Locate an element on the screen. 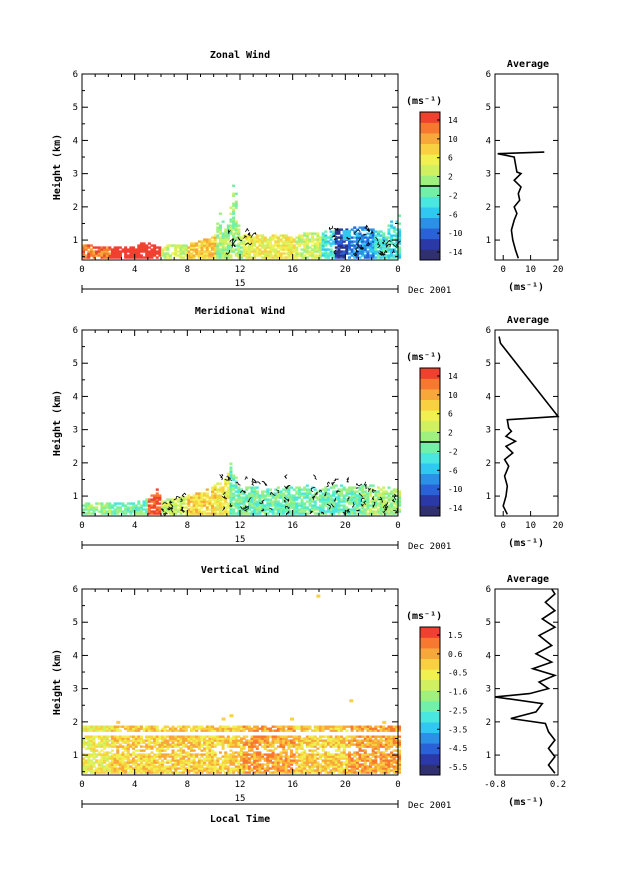 The width and height of the screenshot is (618, 873). colorbar-tick-label: 14 is located at coordinates (453, 376).